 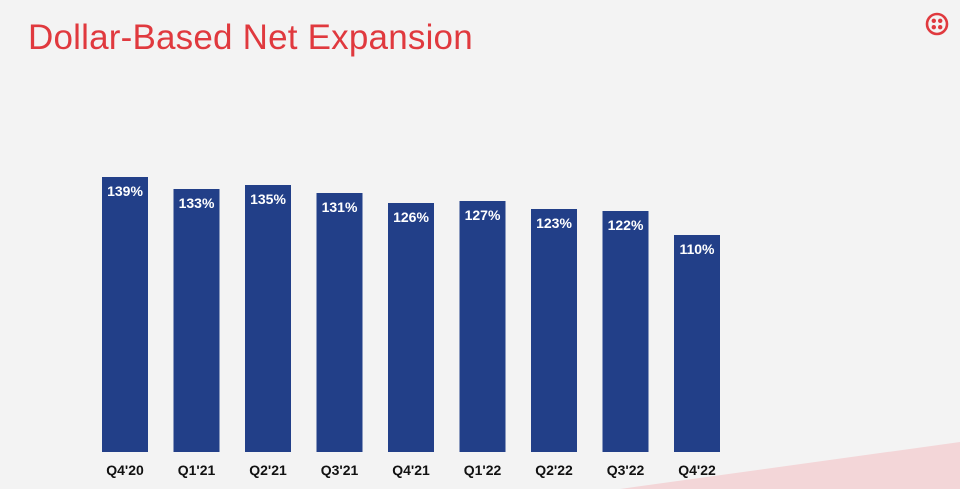 What do you see at coordinates (197, 203) in the screenshot?
I see `data-label: 133%` at bounding box center [197, 203].